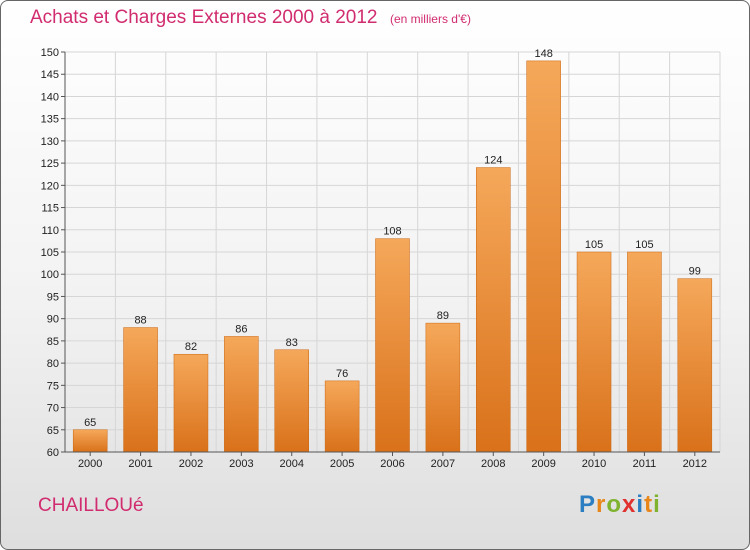 Image resolution: width=750 pixels, height=550 pixels. What do you see at coordinates (140, 321) in the screenshot?
I see `data-label-2001: 88` at bounding box center [140, 321].